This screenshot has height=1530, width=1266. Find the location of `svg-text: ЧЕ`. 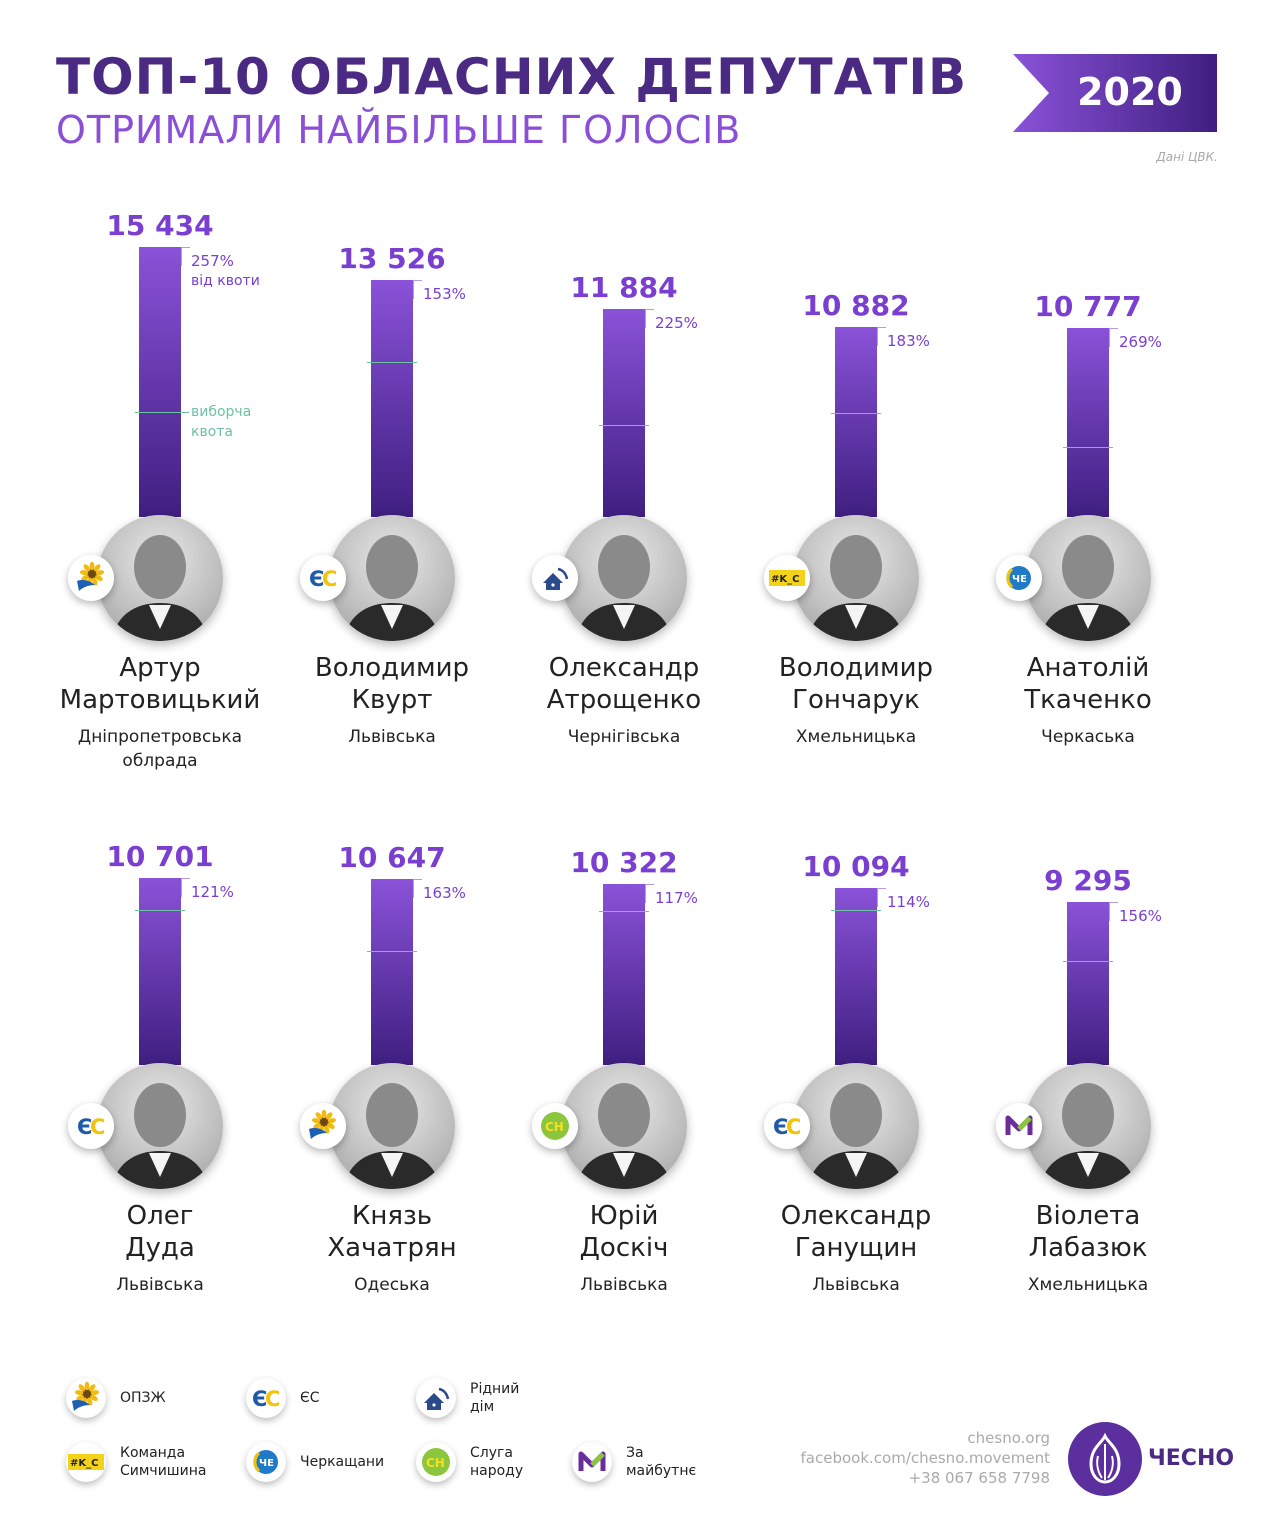

svg-text: ЧЕ is located at coordinates (266, 1463).